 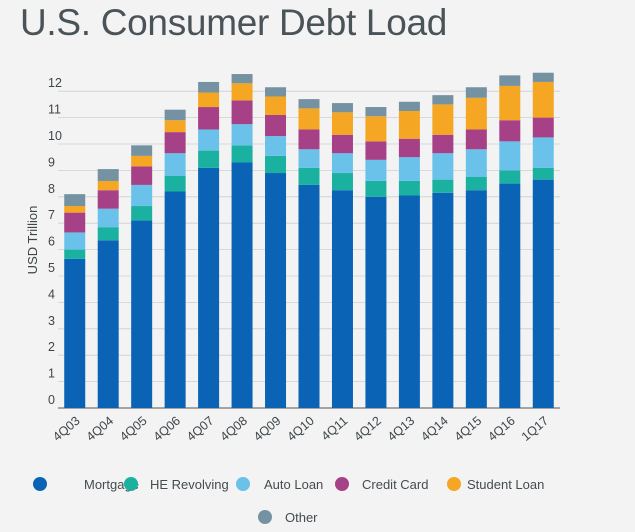 I want to click on y-tick-label: 5, so click(x=51, y=268).